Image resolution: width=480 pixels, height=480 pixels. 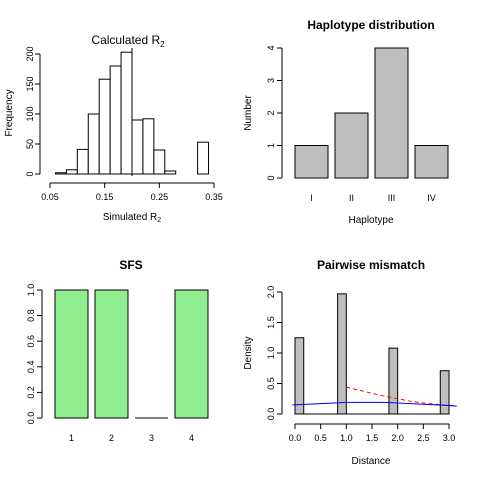 I want to click on x-category-label: IV, so click(x=431, y=198).